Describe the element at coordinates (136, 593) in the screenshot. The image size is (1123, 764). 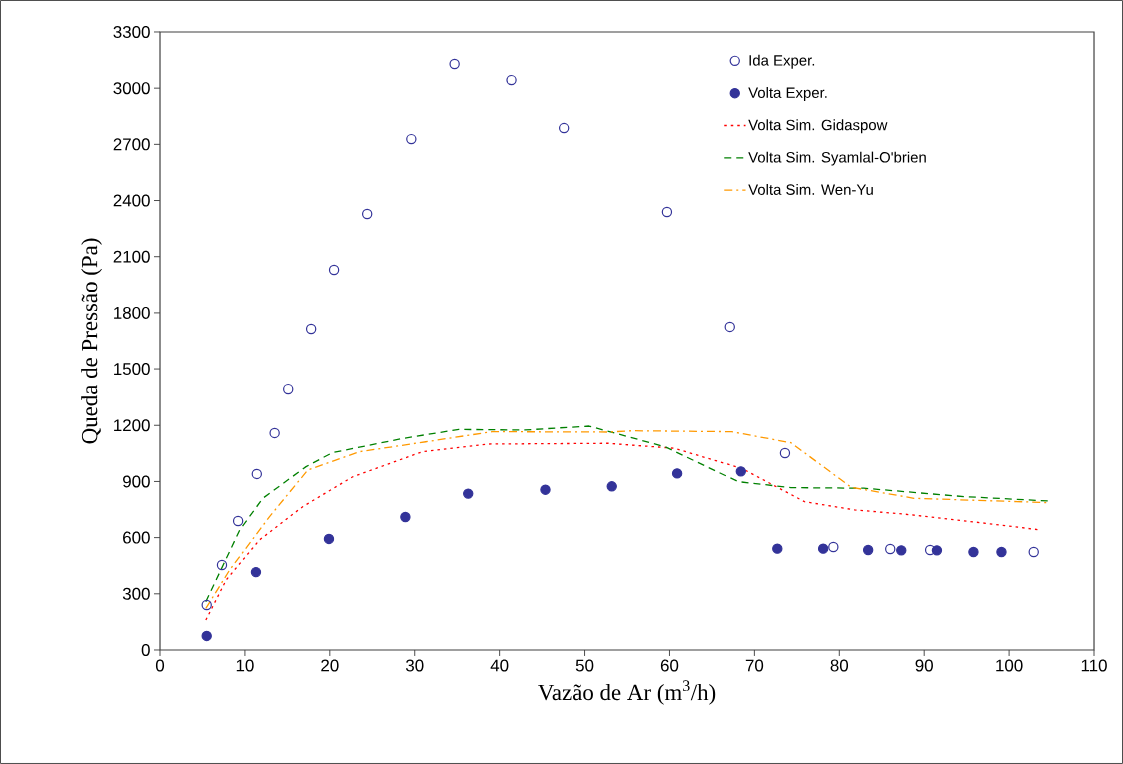
I see `y-tick-label: 300` at that location.